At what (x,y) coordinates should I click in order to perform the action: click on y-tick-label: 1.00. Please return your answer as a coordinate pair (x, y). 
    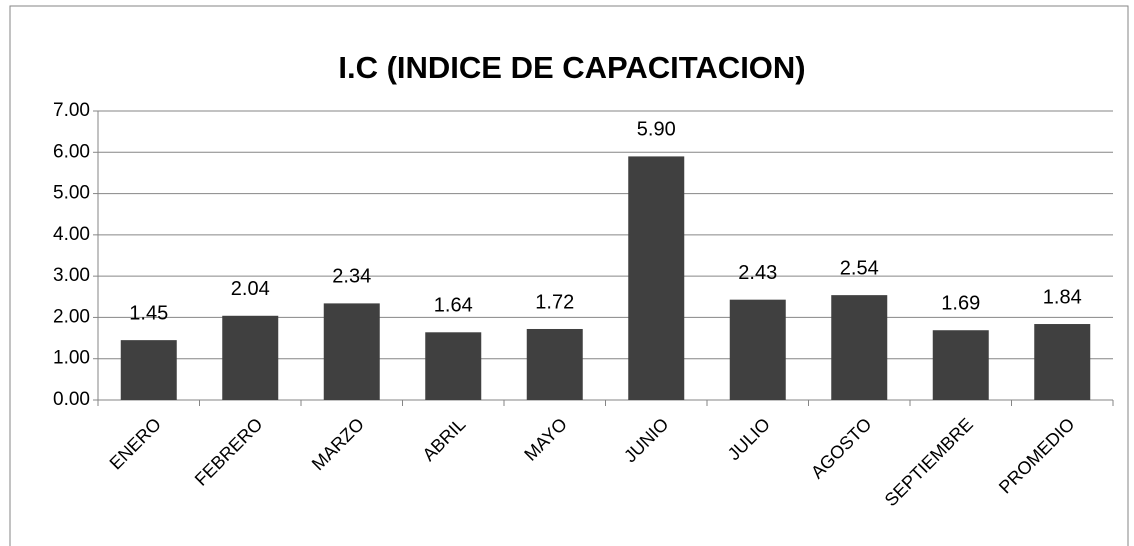
    Looking at the image, I should click on (71, 358).